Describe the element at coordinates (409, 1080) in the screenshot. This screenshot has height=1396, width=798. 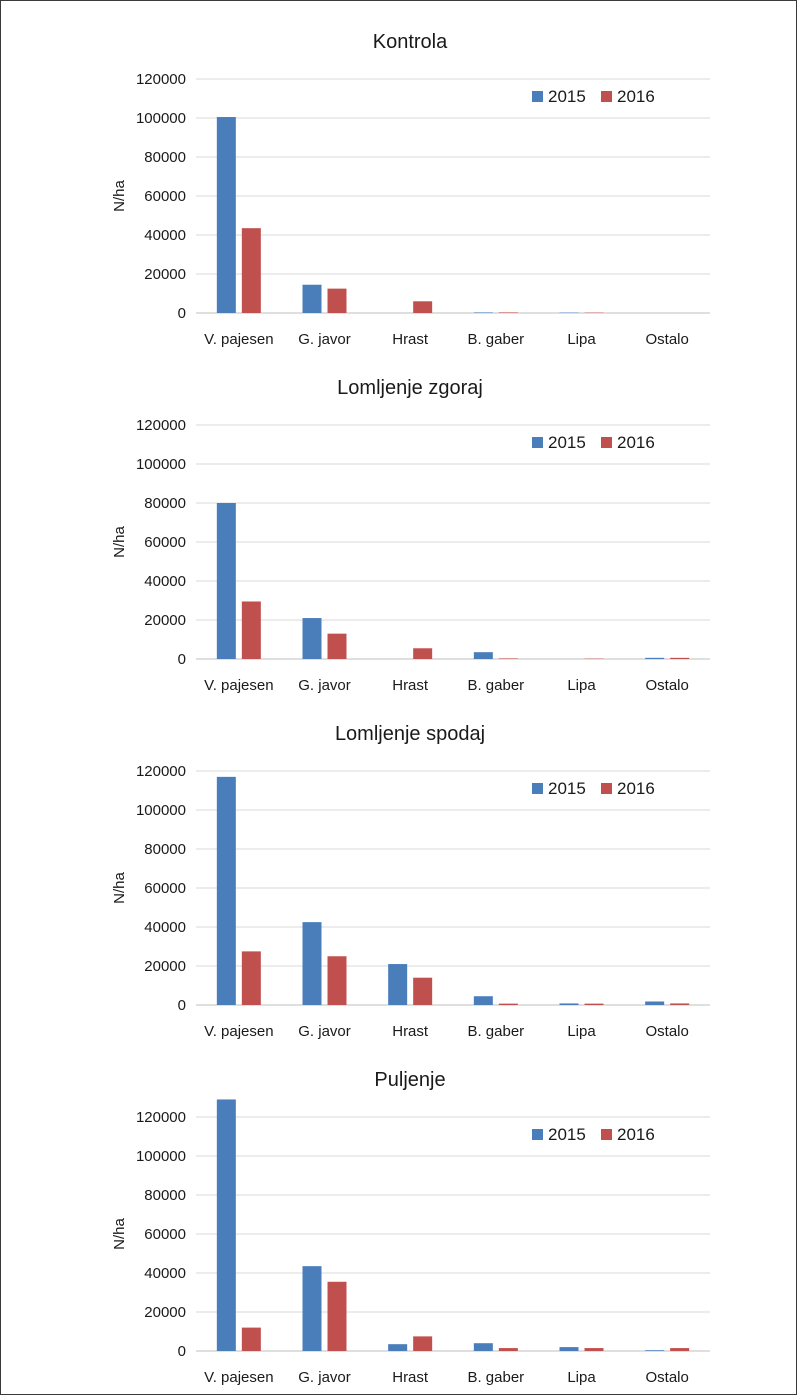
I see `chart-title: Puljenje` at that location.